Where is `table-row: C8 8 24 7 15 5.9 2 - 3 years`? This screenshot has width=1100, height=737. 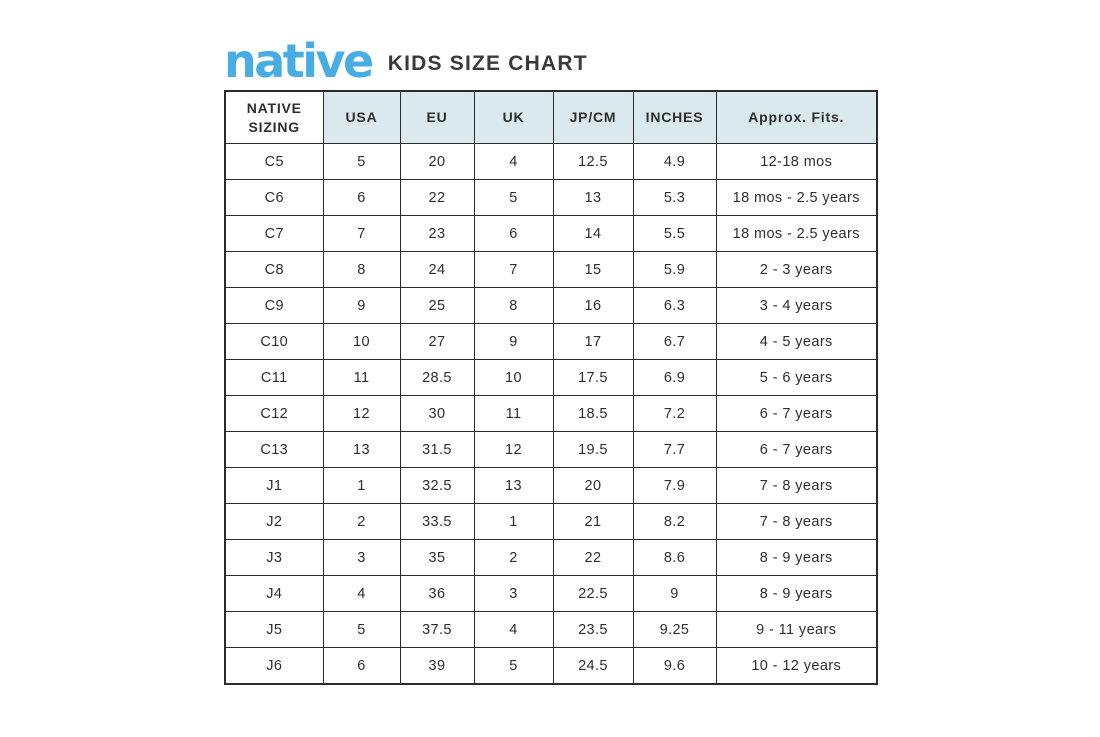
table-row: C8 8 24 7 15 5.9 2 - 3 years is located at coordinates (551, 269).